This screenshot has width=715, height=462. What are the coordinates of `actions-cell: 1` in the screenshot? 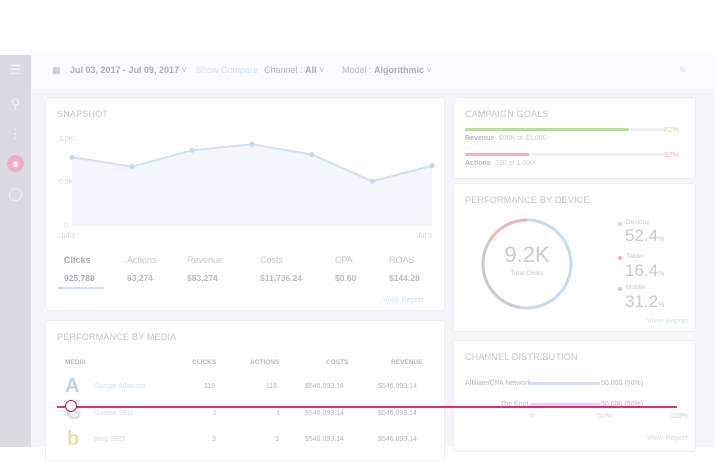 It's located at (278, 413).